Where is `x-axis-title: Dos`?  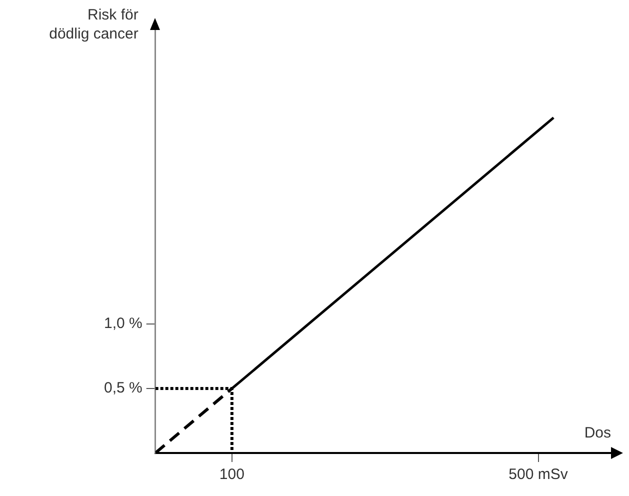
x-axis-title: Dos is located at coordinates (597, 433).